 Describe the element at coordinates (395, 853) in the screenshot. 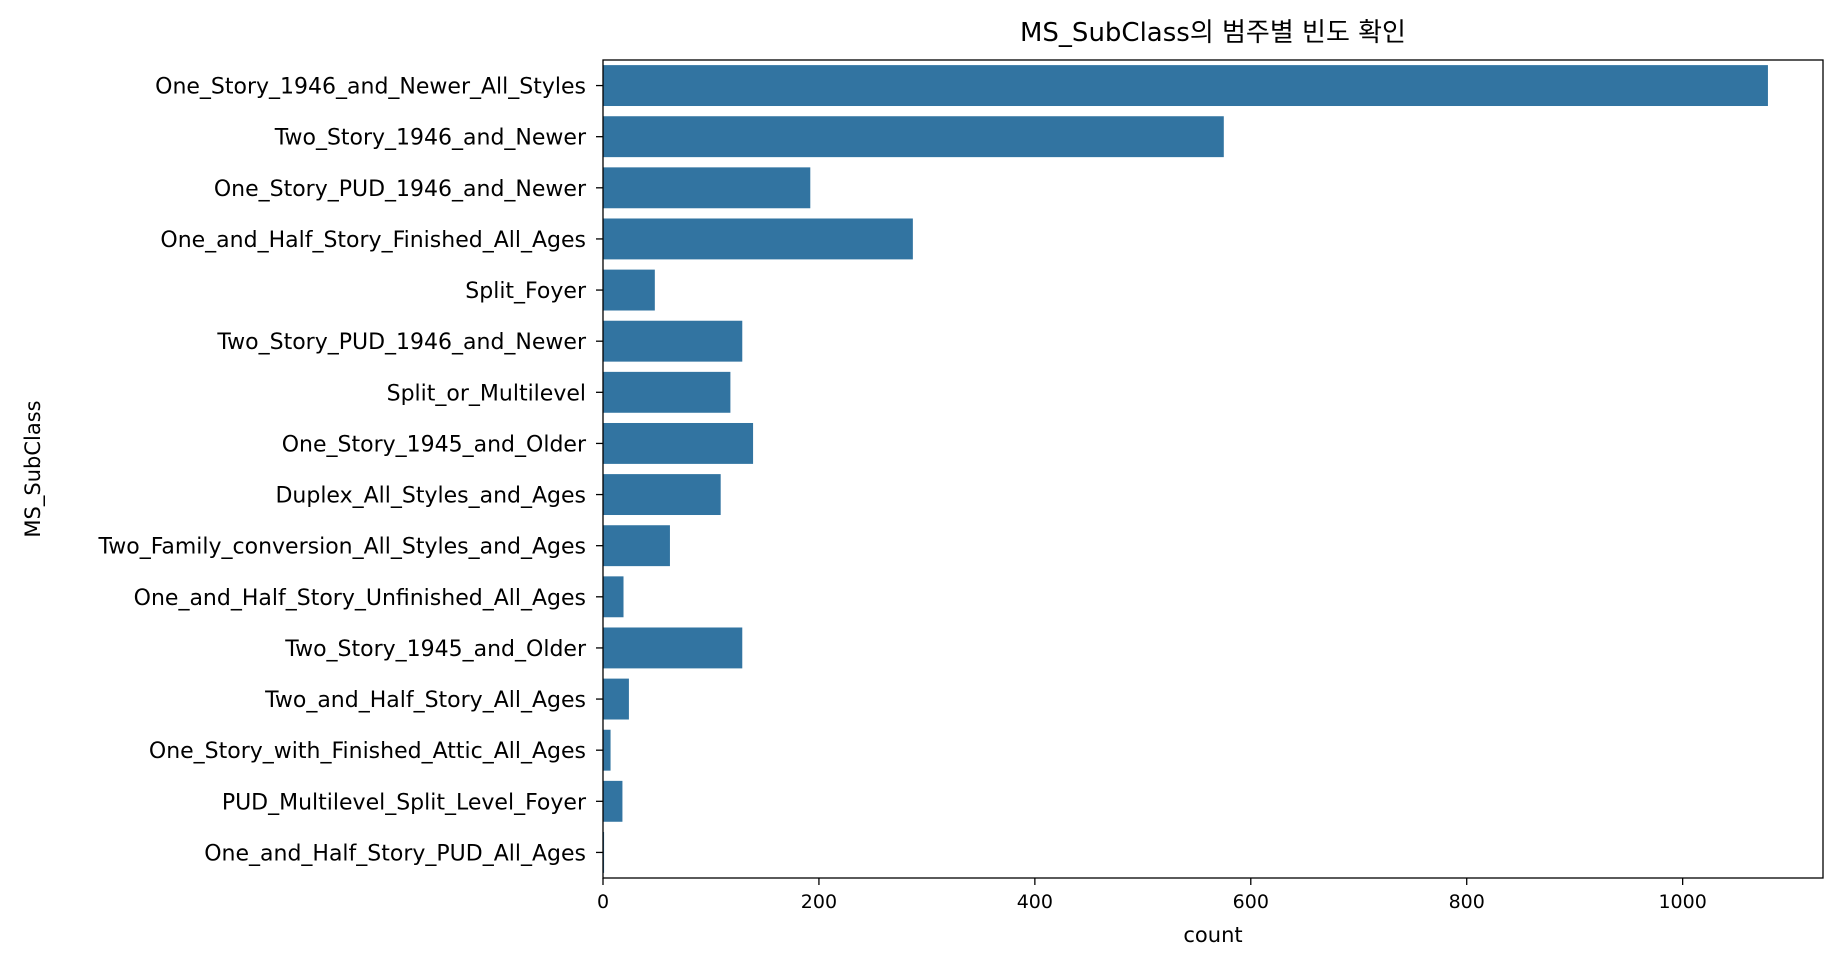

I see `category-label: One_and_Half_Story_PUD_All_Ages` at that location.